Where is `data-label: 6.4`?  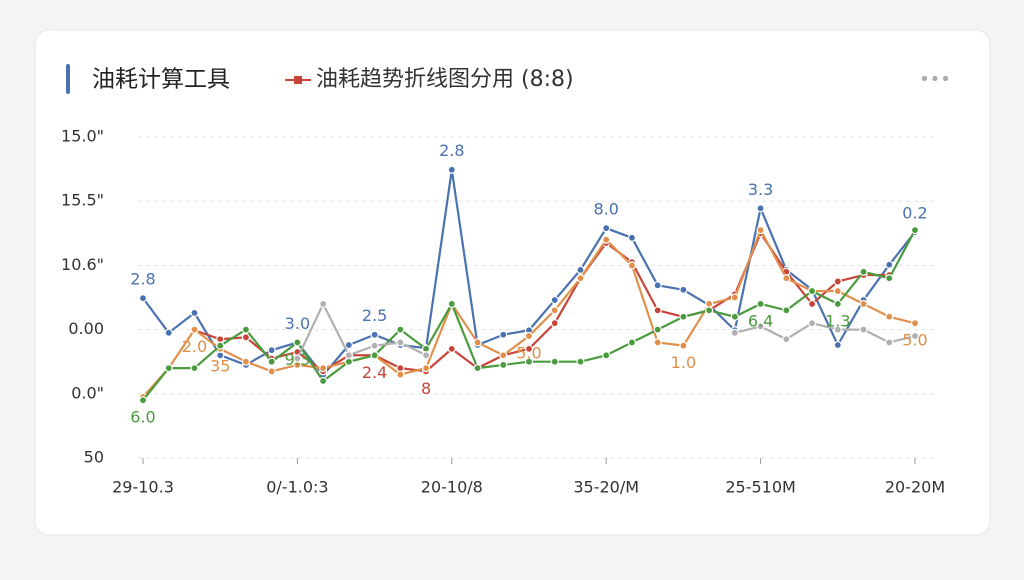
data-label: 6.4 is located at coordinates (760, 320).